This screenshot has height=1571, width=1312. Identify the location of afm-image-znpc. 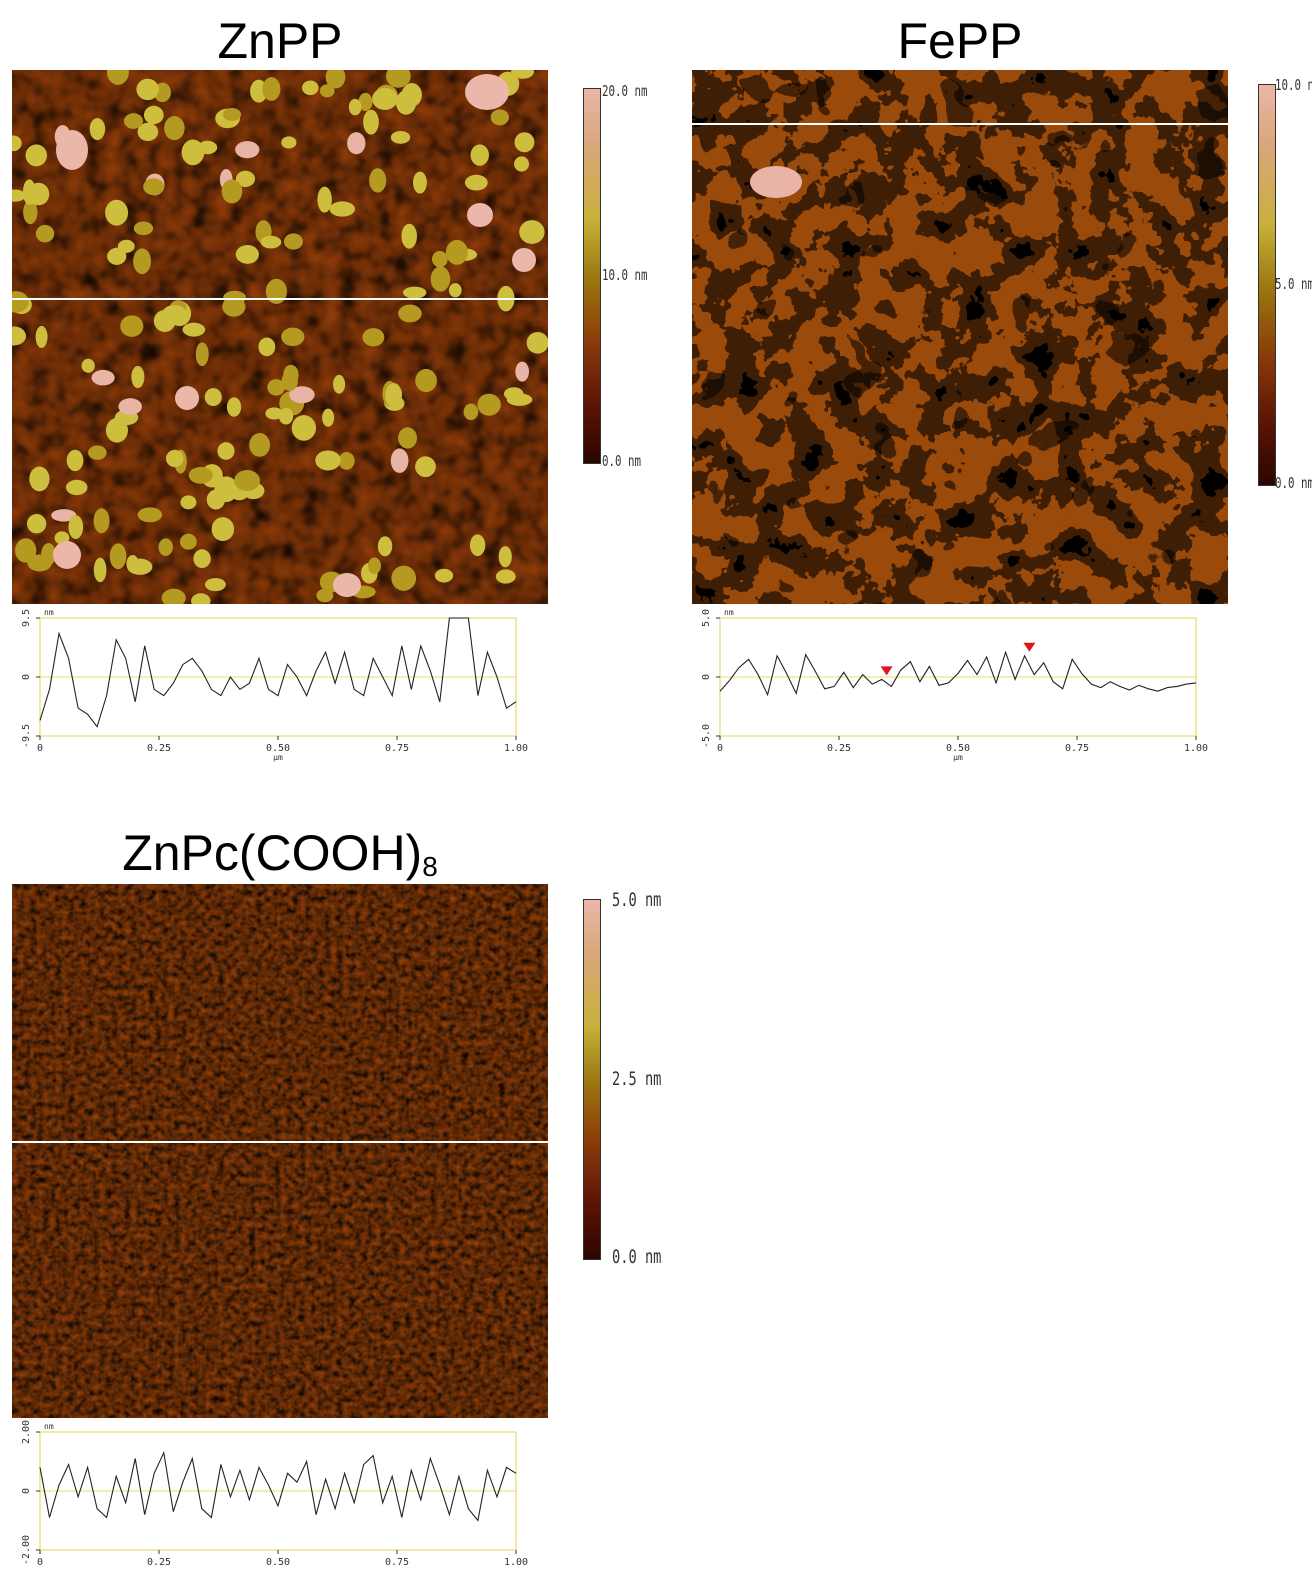
(280, 1151).